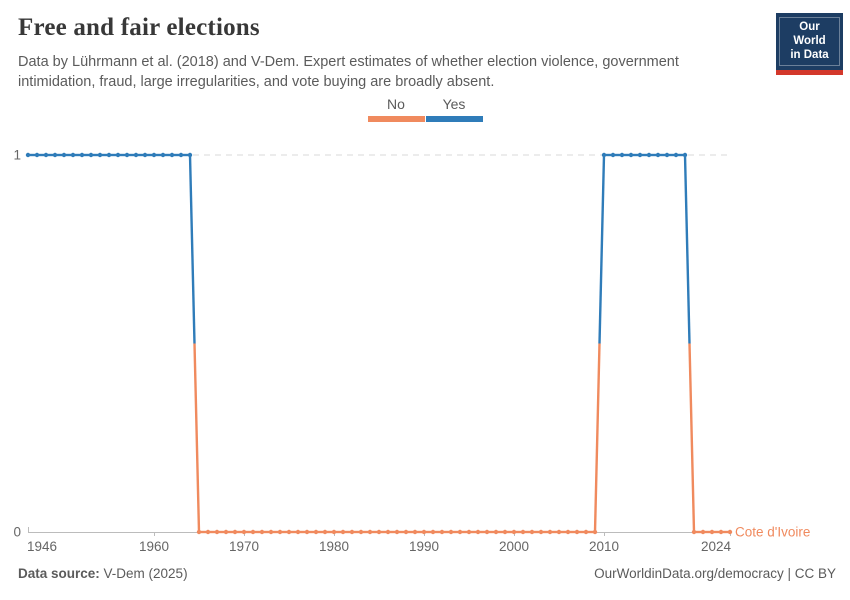 This screenshot has width=850, height=600. Describe the element at coordinates (172, 155) in the screenshot. I see `data-point-1962` at that location.